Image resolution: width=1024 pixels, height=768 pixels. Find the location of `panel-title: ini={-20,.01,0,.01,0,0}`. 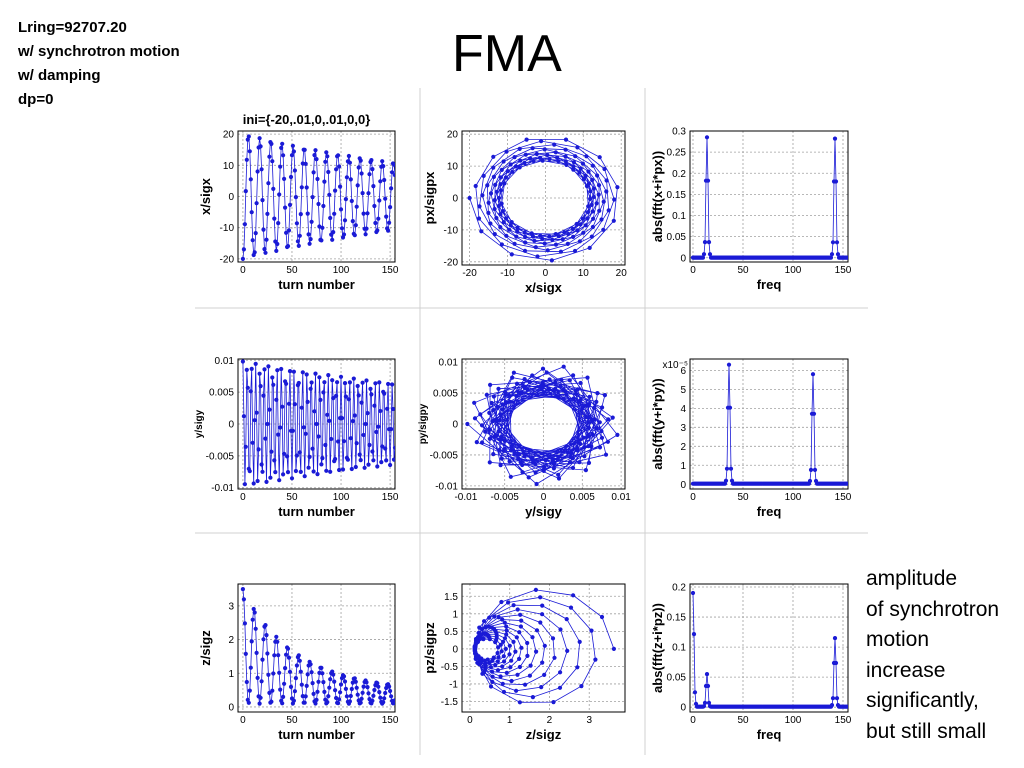

panel-title: ini={-20,.01,0,.01,0,0} is located at coordinates (307, 119).